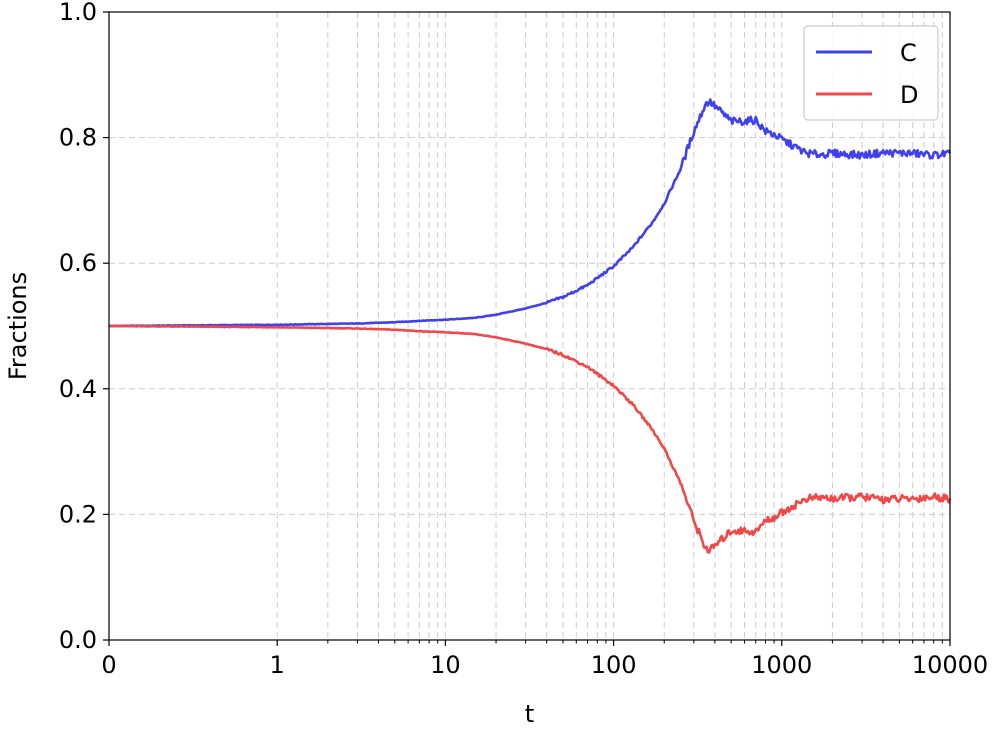 The height and width of the screenshot is (730, 996). Describe the element at coordinates (18, 326) in the screenshot. I see `y-axis-label: Fractions` at that location.